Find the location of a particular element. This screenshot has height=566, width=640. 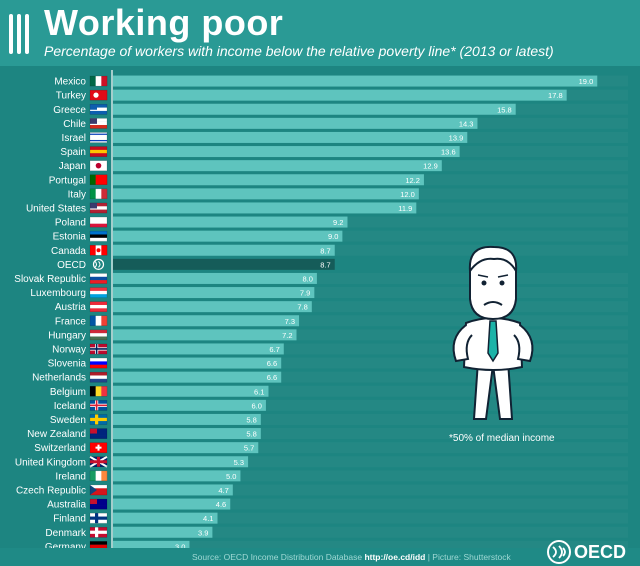

bar-hungary is located at coordinates (205, 335).